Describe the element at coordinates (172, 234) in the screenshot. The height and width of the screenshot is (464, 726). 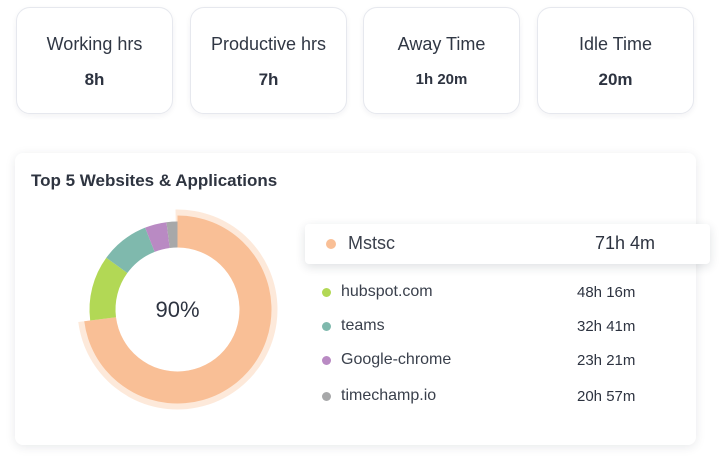
I see `donut-slice-timechamp-io` at that location.